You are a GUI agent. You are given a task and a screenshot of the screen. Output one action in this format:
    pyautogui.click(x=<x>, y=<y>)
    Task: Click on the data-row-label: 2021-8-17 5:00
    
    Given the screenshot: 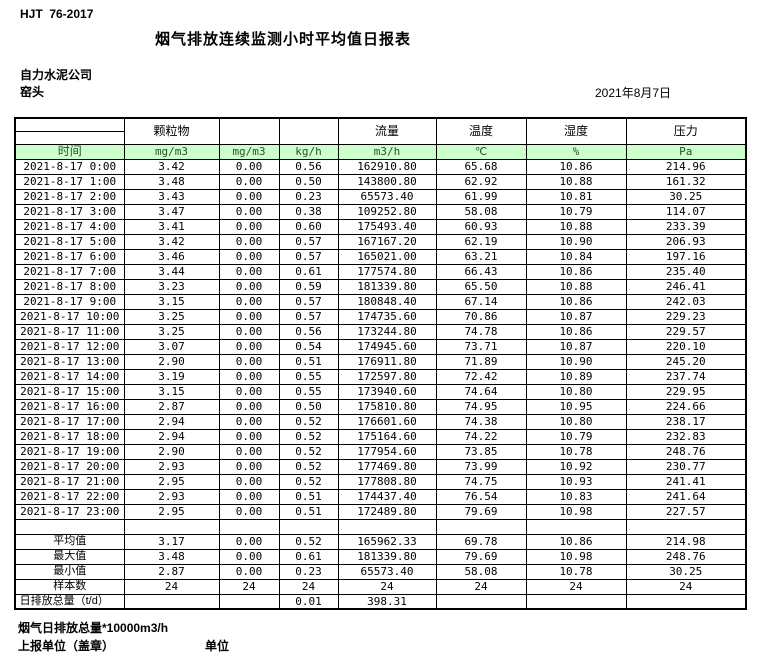 What is the action you would take?
    pyautogui.click(x=69, y=241)
    